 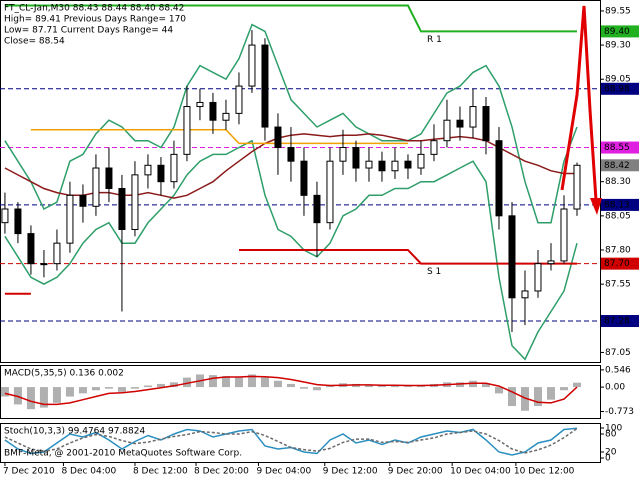 I want to click on x-tick-label: 9 Dec 04:00, so click(x=283, y=472).